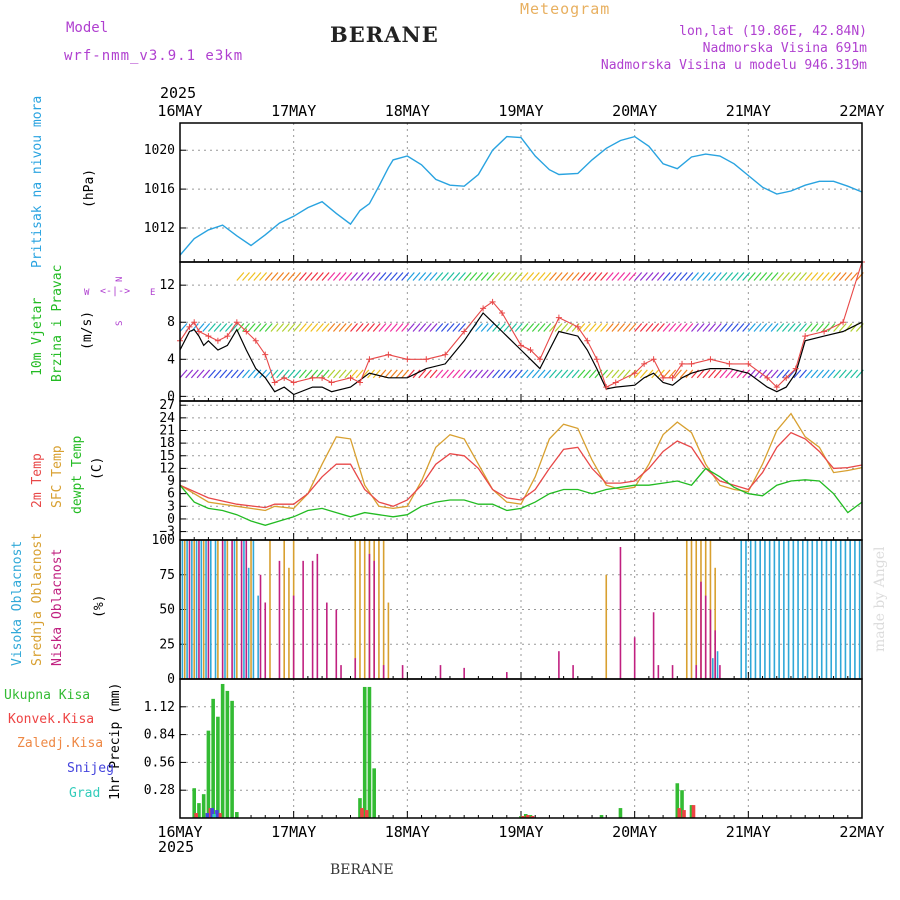 The width and height of the screenshot is (900, 900). Describe the element at coordinates (159, 189) in the screenshot. I see `y-tick-label: 1016` at that location.